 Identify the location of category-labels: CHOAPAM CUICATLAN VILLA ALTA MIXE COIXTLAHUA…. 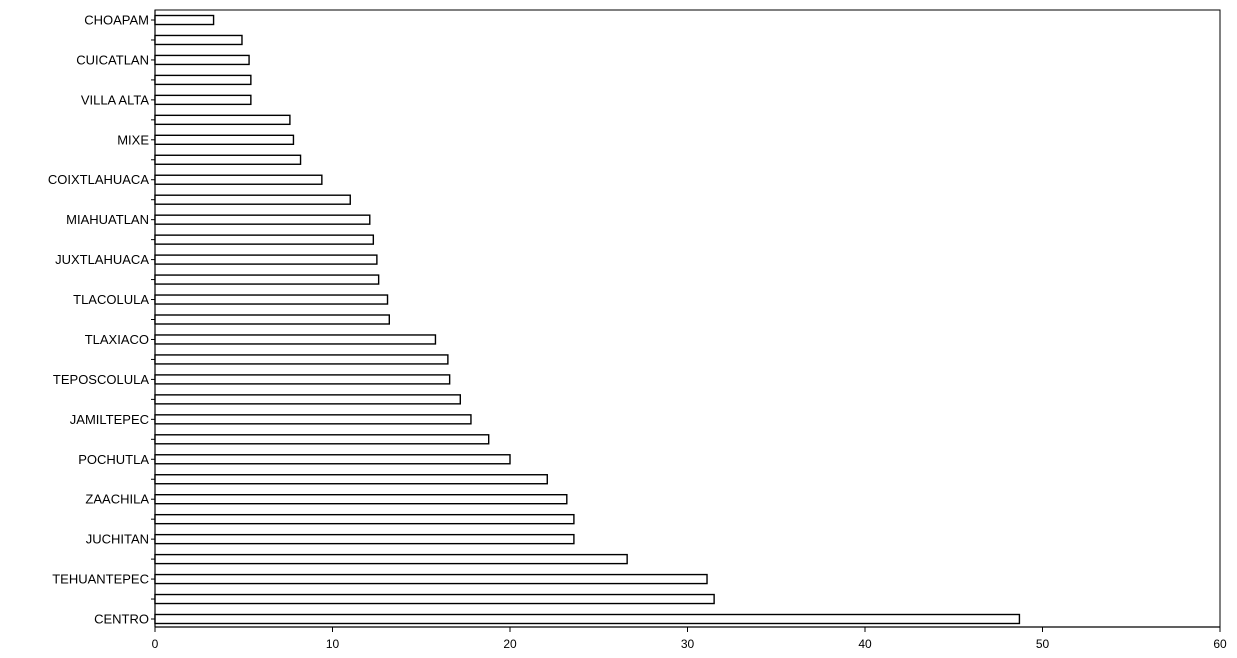
(98, 320).